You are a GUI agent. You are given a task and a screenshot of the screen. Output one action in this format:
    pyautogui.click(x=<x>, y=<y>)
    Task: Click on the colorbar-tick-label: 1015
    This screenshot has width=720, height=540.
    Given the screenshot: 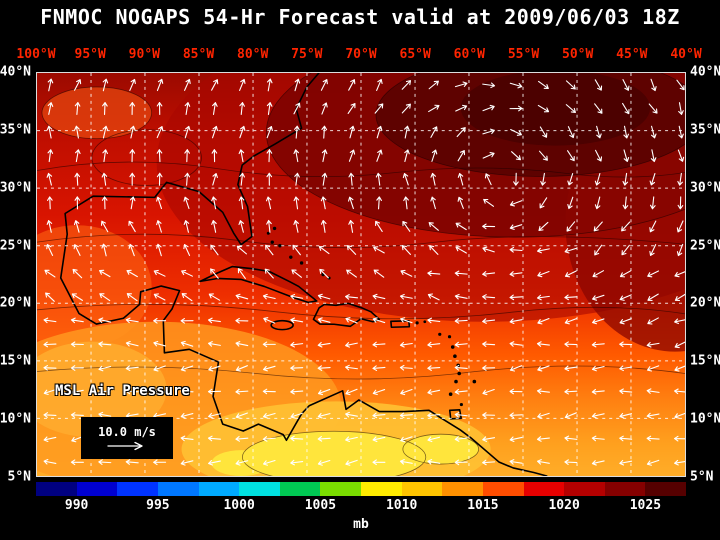 What is the action you would take?
    pyautogui.click(x=483, y=505)
    